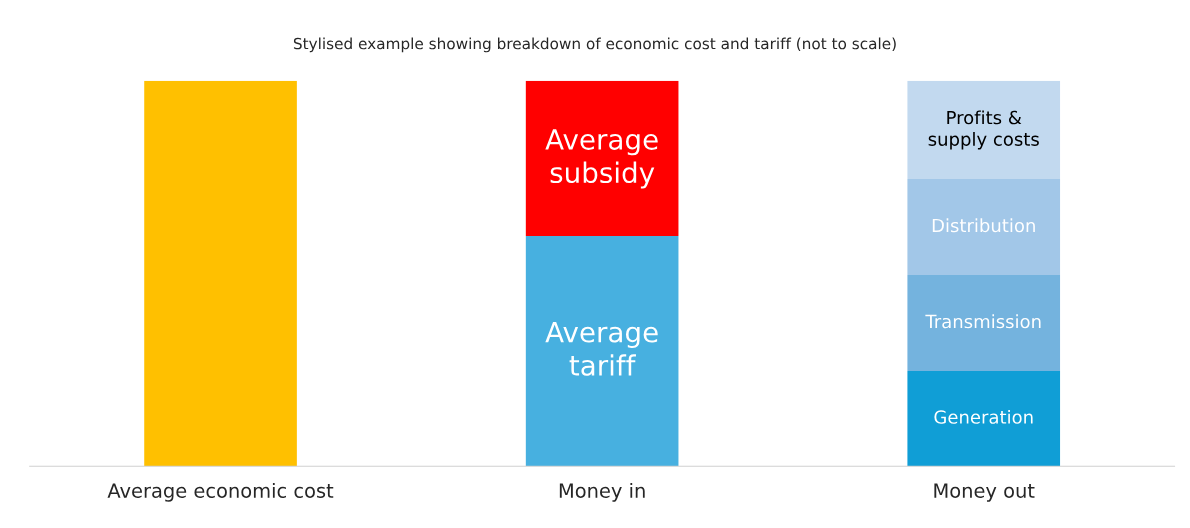  What do you see at coordinates (601, 348) in the screenshot?
I see `series-label: Average tariff` at bounding box center [601, 348].